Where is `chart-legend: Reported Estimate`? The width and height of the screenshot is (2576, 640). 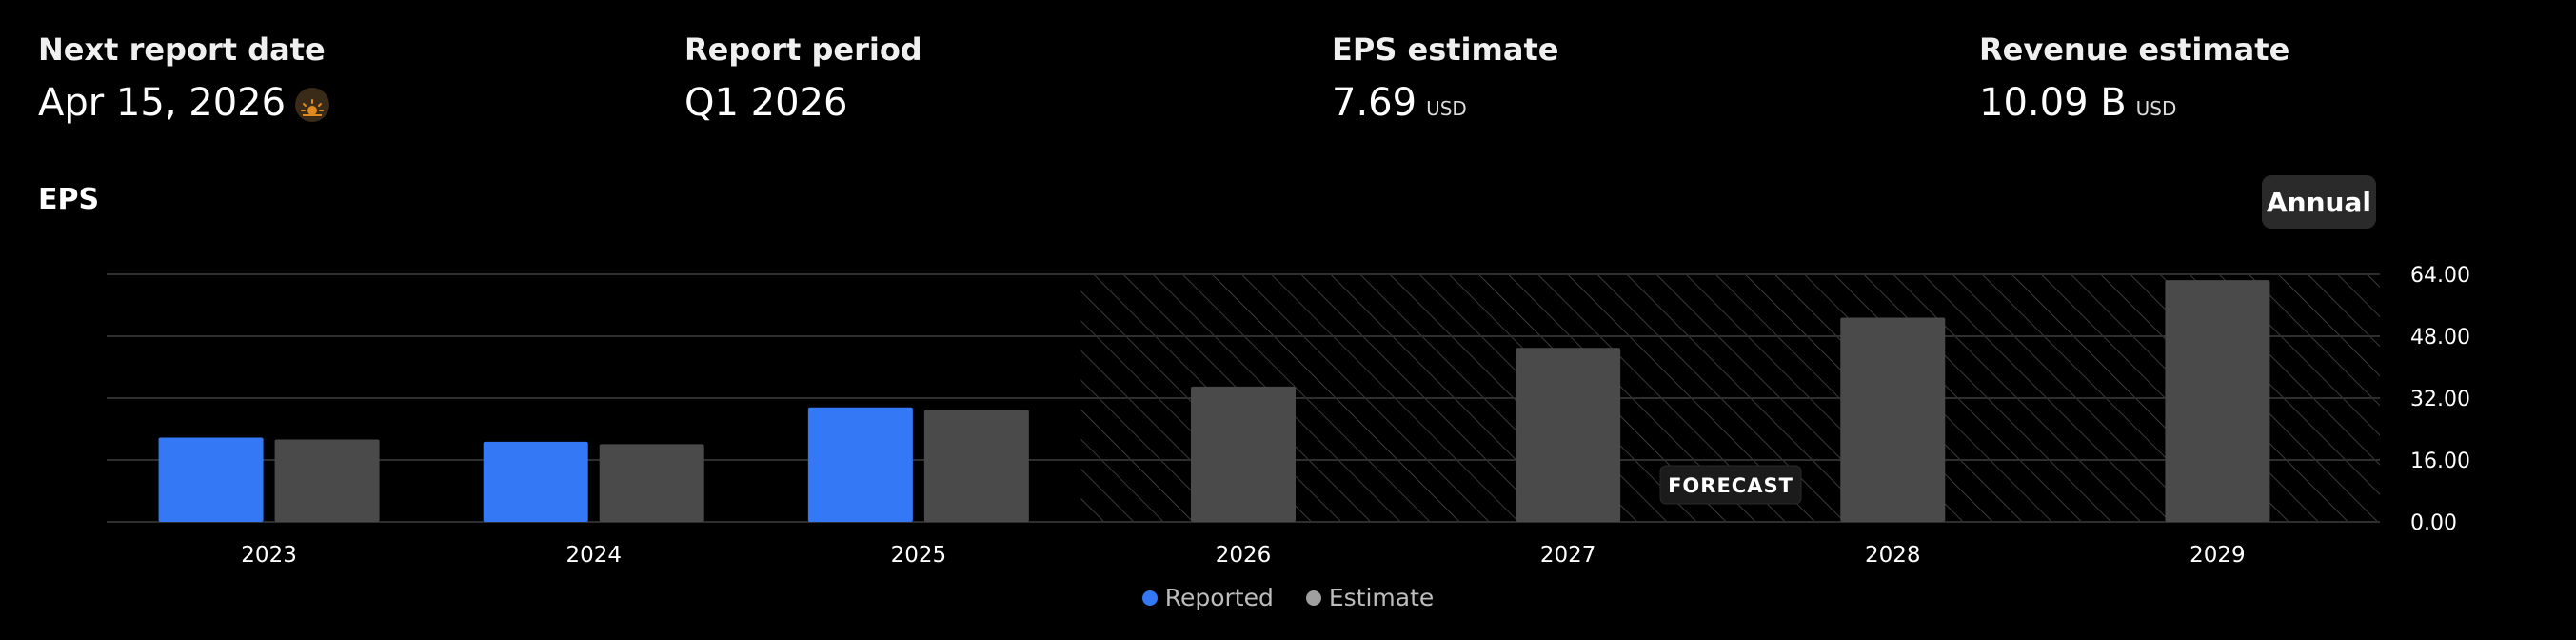
chart-legend: Reported Estimate is located at coordinates (1288, 597).